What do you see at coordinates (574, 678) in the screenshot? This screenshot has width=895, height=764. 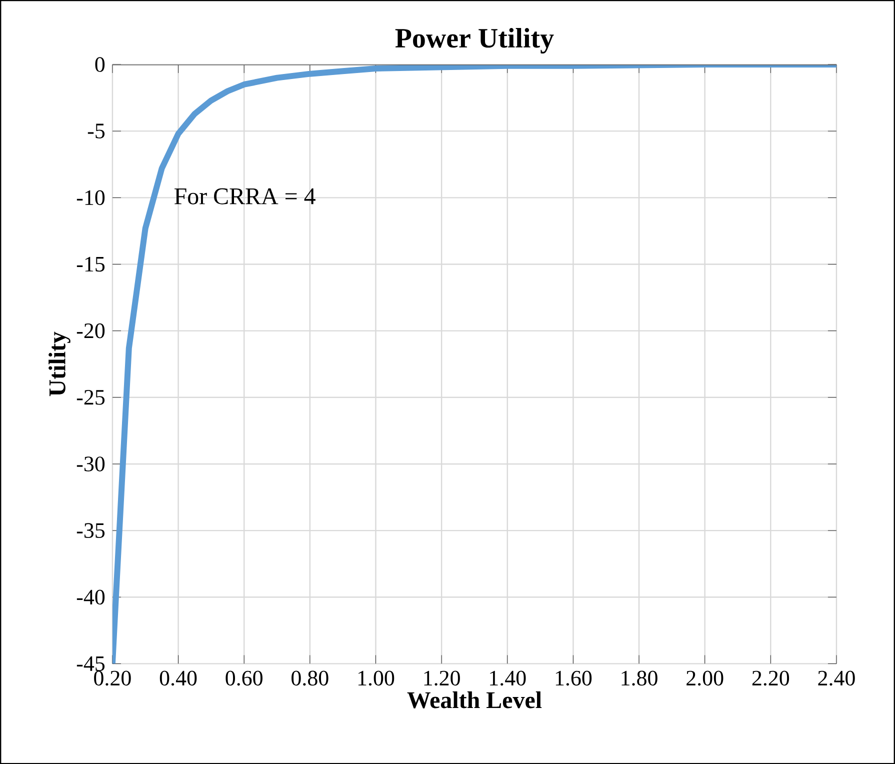 I see `x-tick-label: 1.60` at bounding box center [574, 678].